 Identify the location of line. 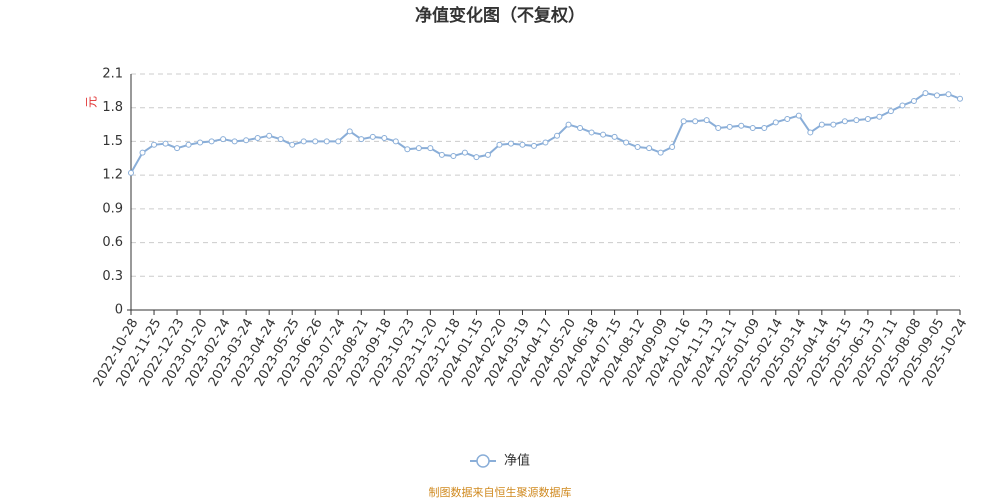
(545, 133).